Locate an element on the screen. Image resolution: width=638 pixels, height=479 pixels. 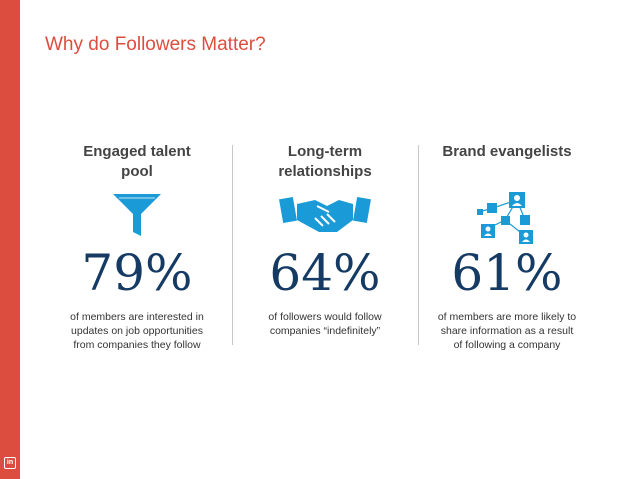
column-heading: Engaged talent pool is located at coordinates (137, 162).